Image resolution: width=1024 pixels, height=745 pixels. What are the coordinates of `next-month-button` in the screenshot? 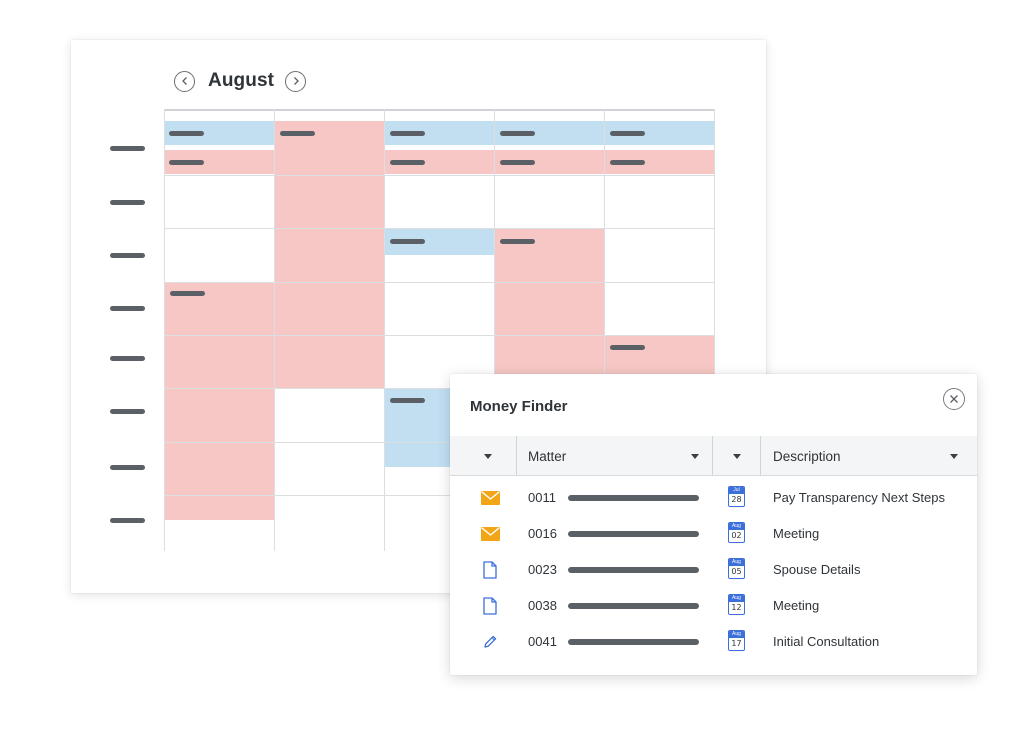 It's located at (296, 81).